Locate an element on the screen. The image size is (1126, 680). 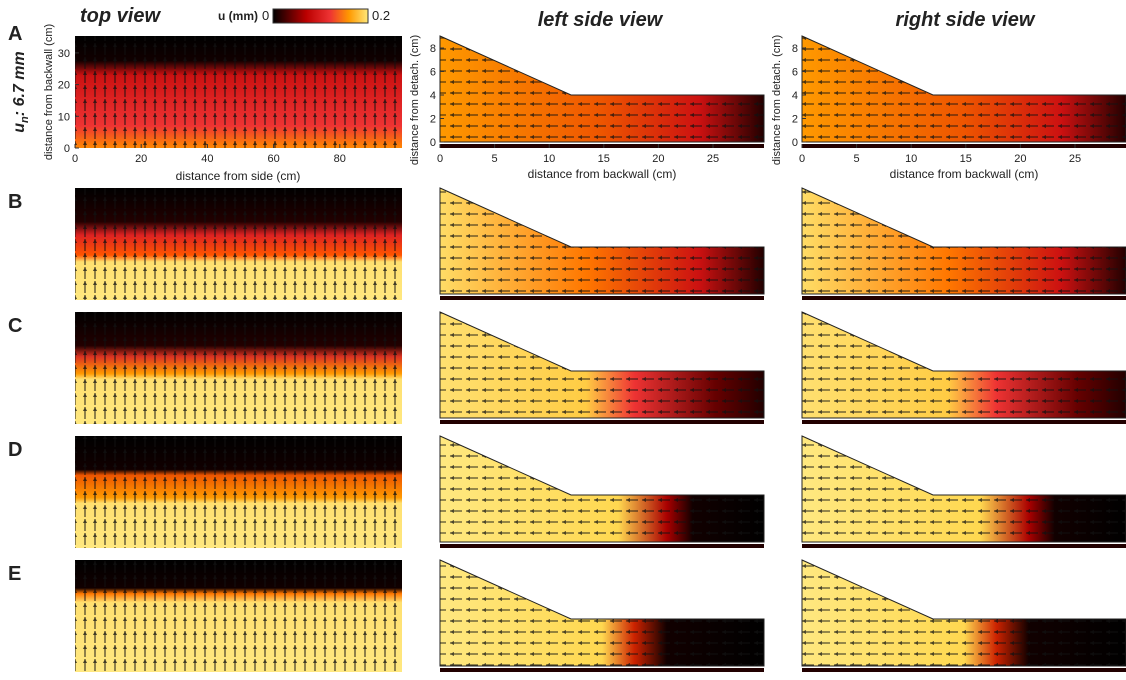
row-letter: A is located at coordinates (15, 34).